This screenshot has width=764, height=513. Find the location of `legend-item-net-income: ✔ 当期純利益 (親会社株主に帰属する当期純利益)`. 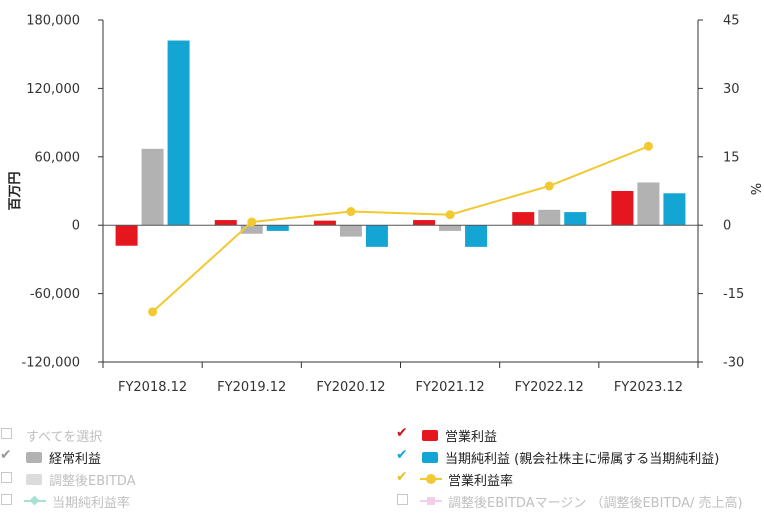

legend-item-net-income: ✔ 当期純利益 (親会社株主に帰属する当期純利益) is located at coordinates (557, 457).